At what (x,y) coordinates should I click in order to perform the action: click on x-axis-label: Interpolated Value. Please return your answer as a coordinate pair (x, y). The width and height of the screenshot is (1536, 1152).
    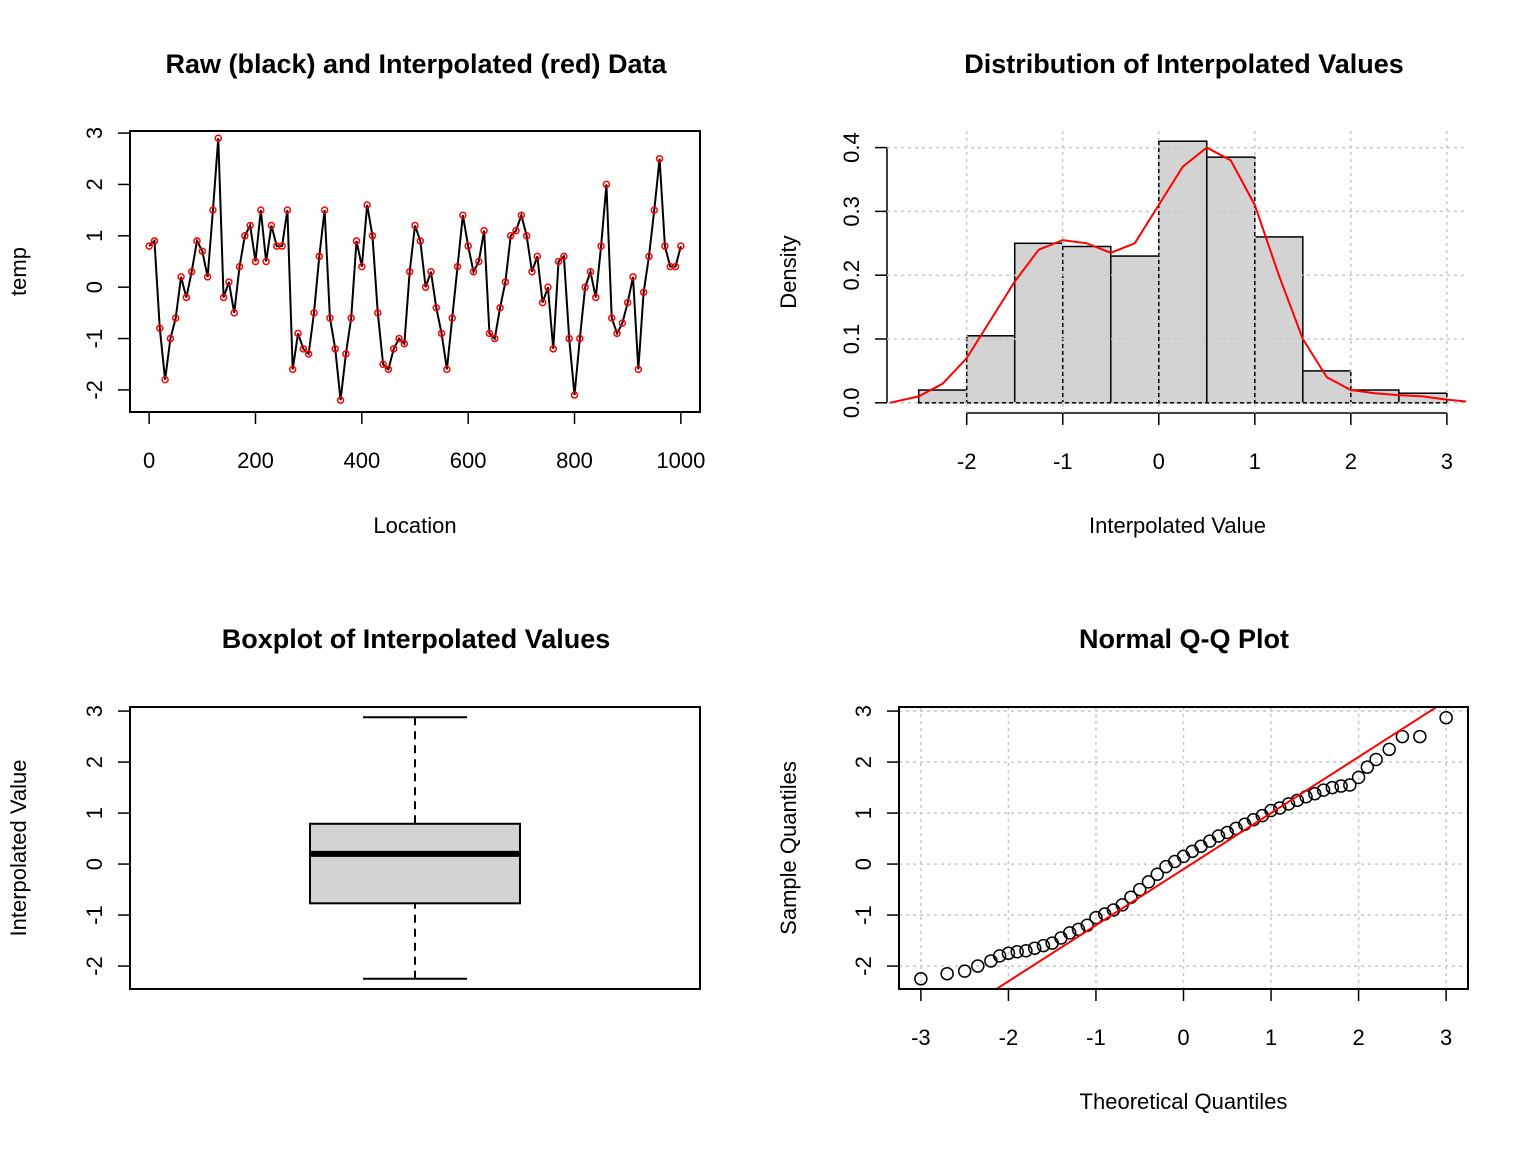
    Looking at the image, I should click on (1177, 525).